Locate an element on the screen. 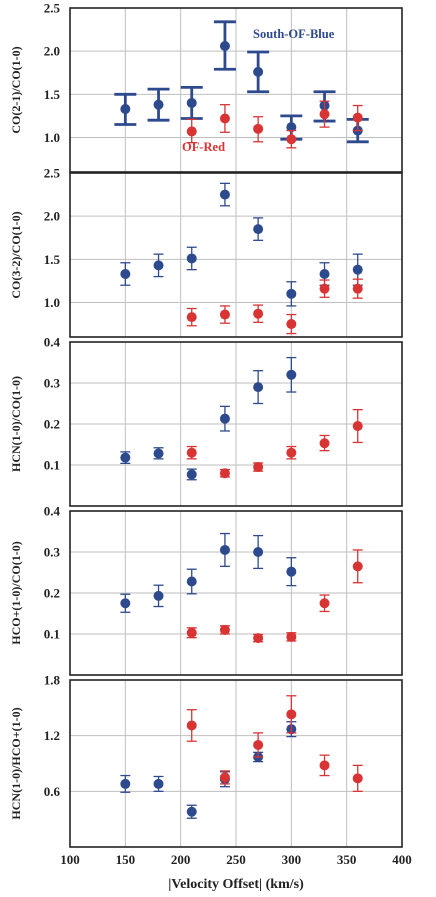  x-axis: 100 150 200 250 300 350 400 is located at coordinates (236, 859).